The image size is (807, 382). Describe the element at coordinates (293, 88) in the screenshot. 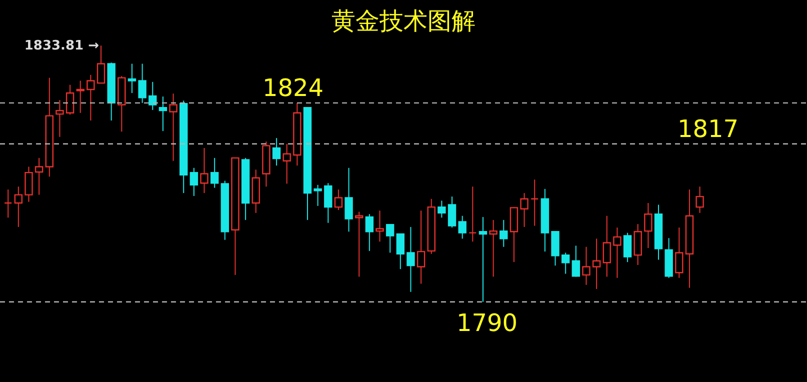

I see `ref-line-label: 1824` at that location.